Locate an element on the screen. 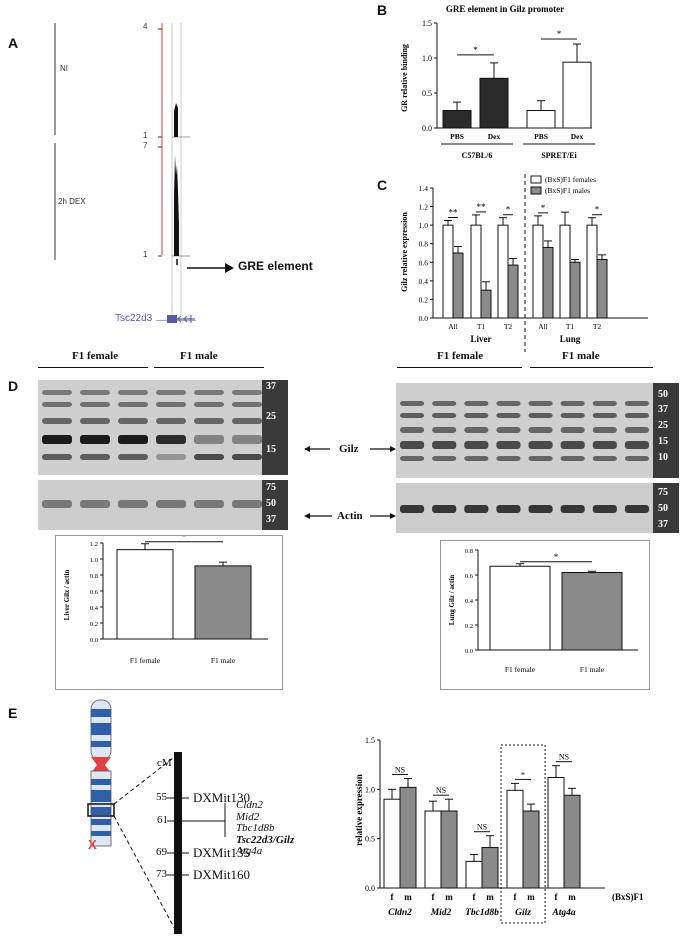 The height and width of the screenshot is (938, 685). chart-b-group-label: C57BL/6 is located at coordinates (477, 155).